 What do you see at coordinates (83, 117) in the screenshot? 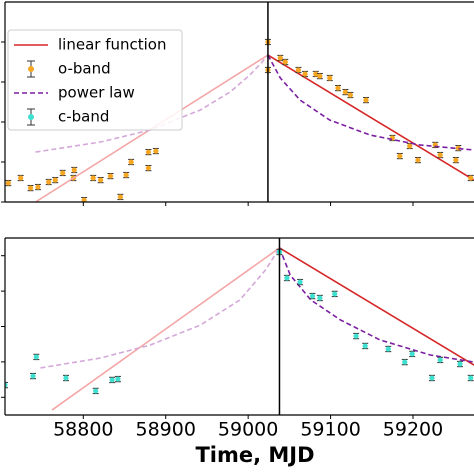
I see `legend-label: c-band` at bounding box center [83, 117].